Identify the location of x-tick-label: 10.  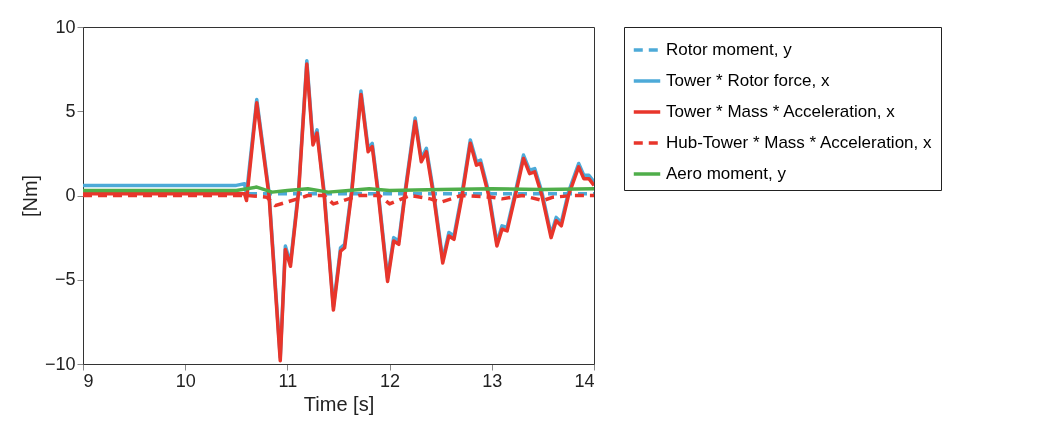
(185, 380).